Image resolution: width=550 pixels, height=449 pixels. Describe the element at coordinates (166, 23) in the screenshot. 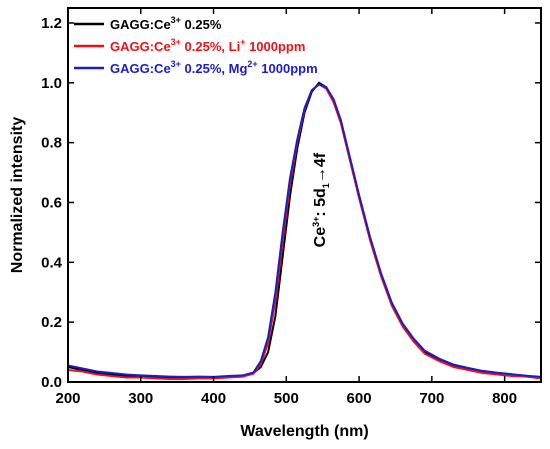

I see `legend-label-1: GAGG:Ce3+ 0.25%` at that location.